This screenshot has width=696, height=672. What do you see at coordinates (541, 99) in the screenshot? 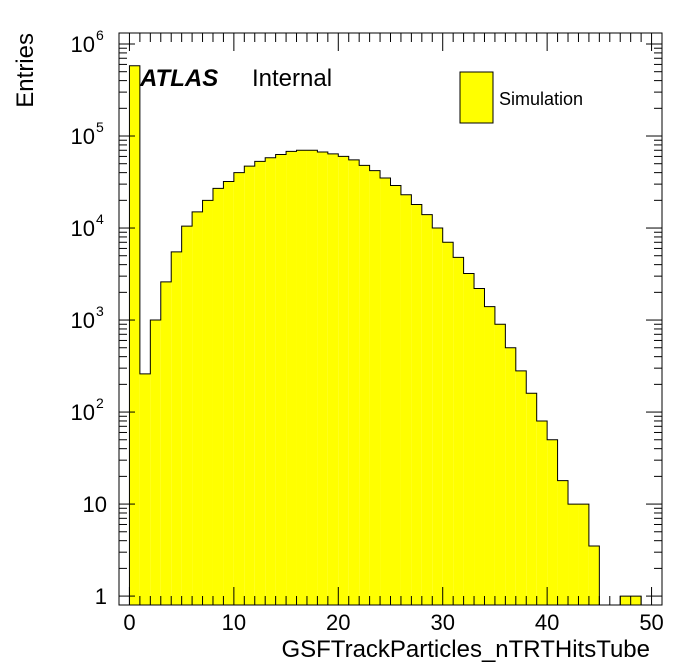
I see `legend-label: Simulation` at bounding box center [541, 99].